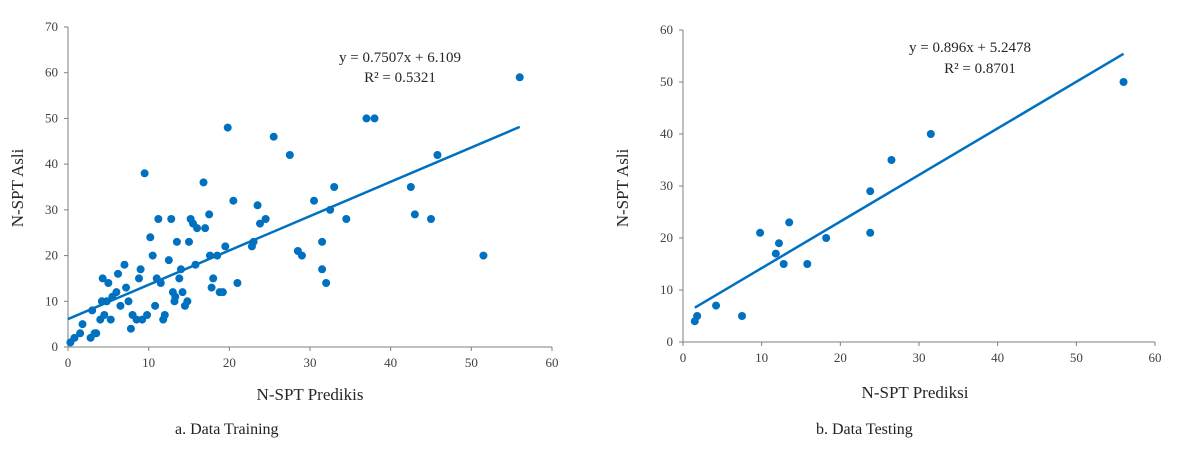  I want to click on x-tick-label: 20, so click(840, 357).